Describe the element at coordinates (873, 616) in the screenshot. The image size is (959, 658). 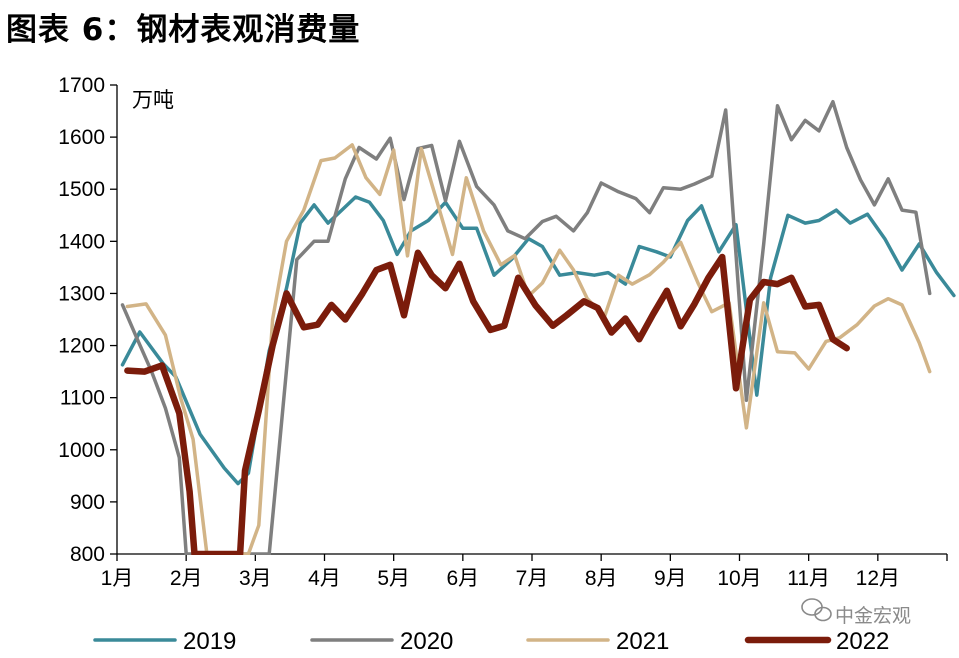
I see `watermark-text: 中金宏观` at that location.